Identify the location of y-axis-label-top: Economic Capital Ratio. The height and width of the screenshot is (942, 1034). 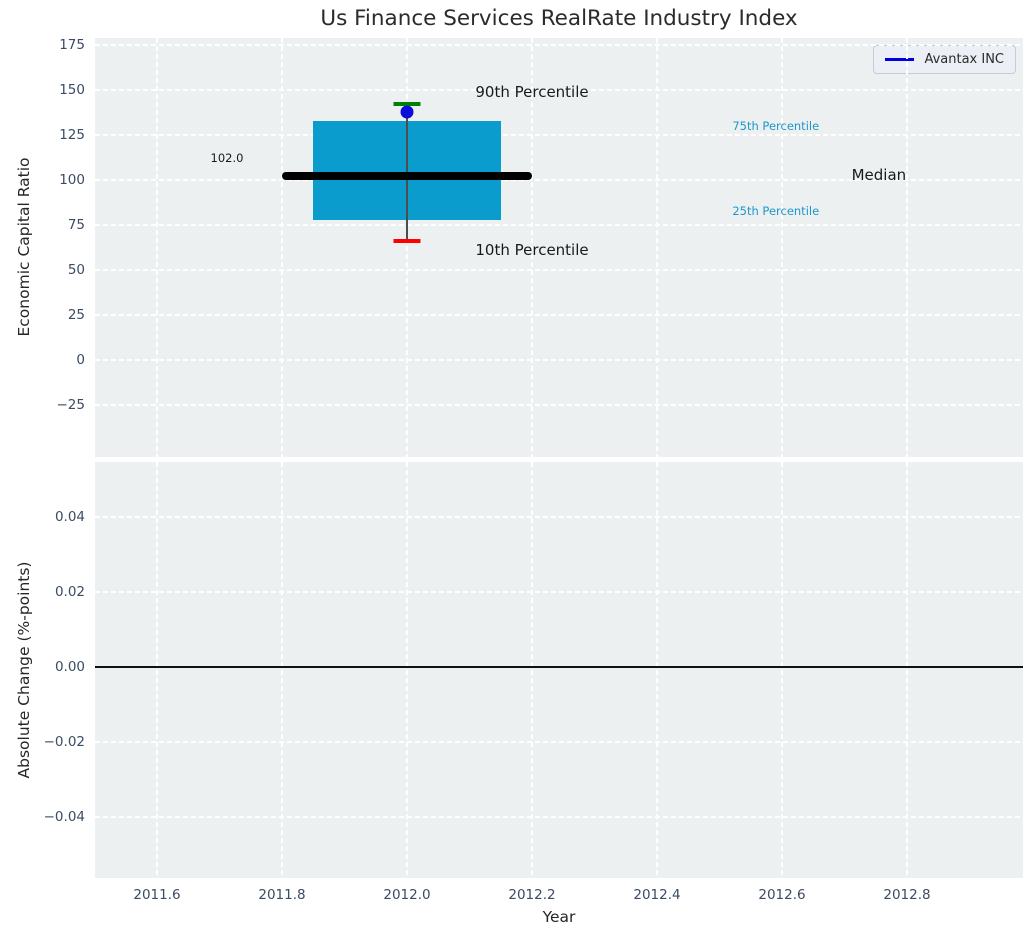
(24, 247).